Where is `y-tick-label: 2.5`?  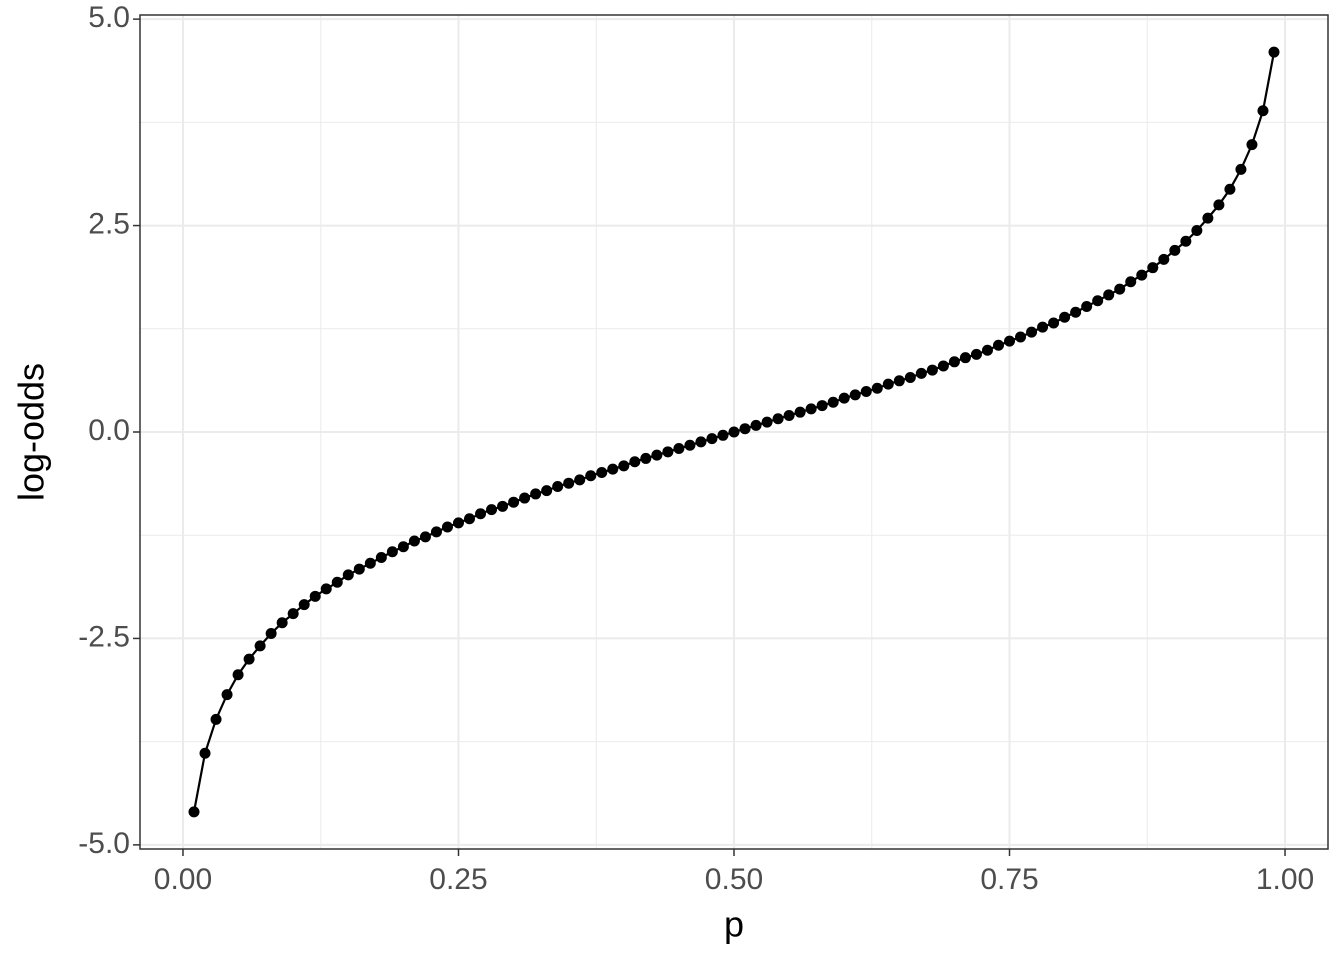
y-tick-label: 2.5 is located at coordinates (109, 223).